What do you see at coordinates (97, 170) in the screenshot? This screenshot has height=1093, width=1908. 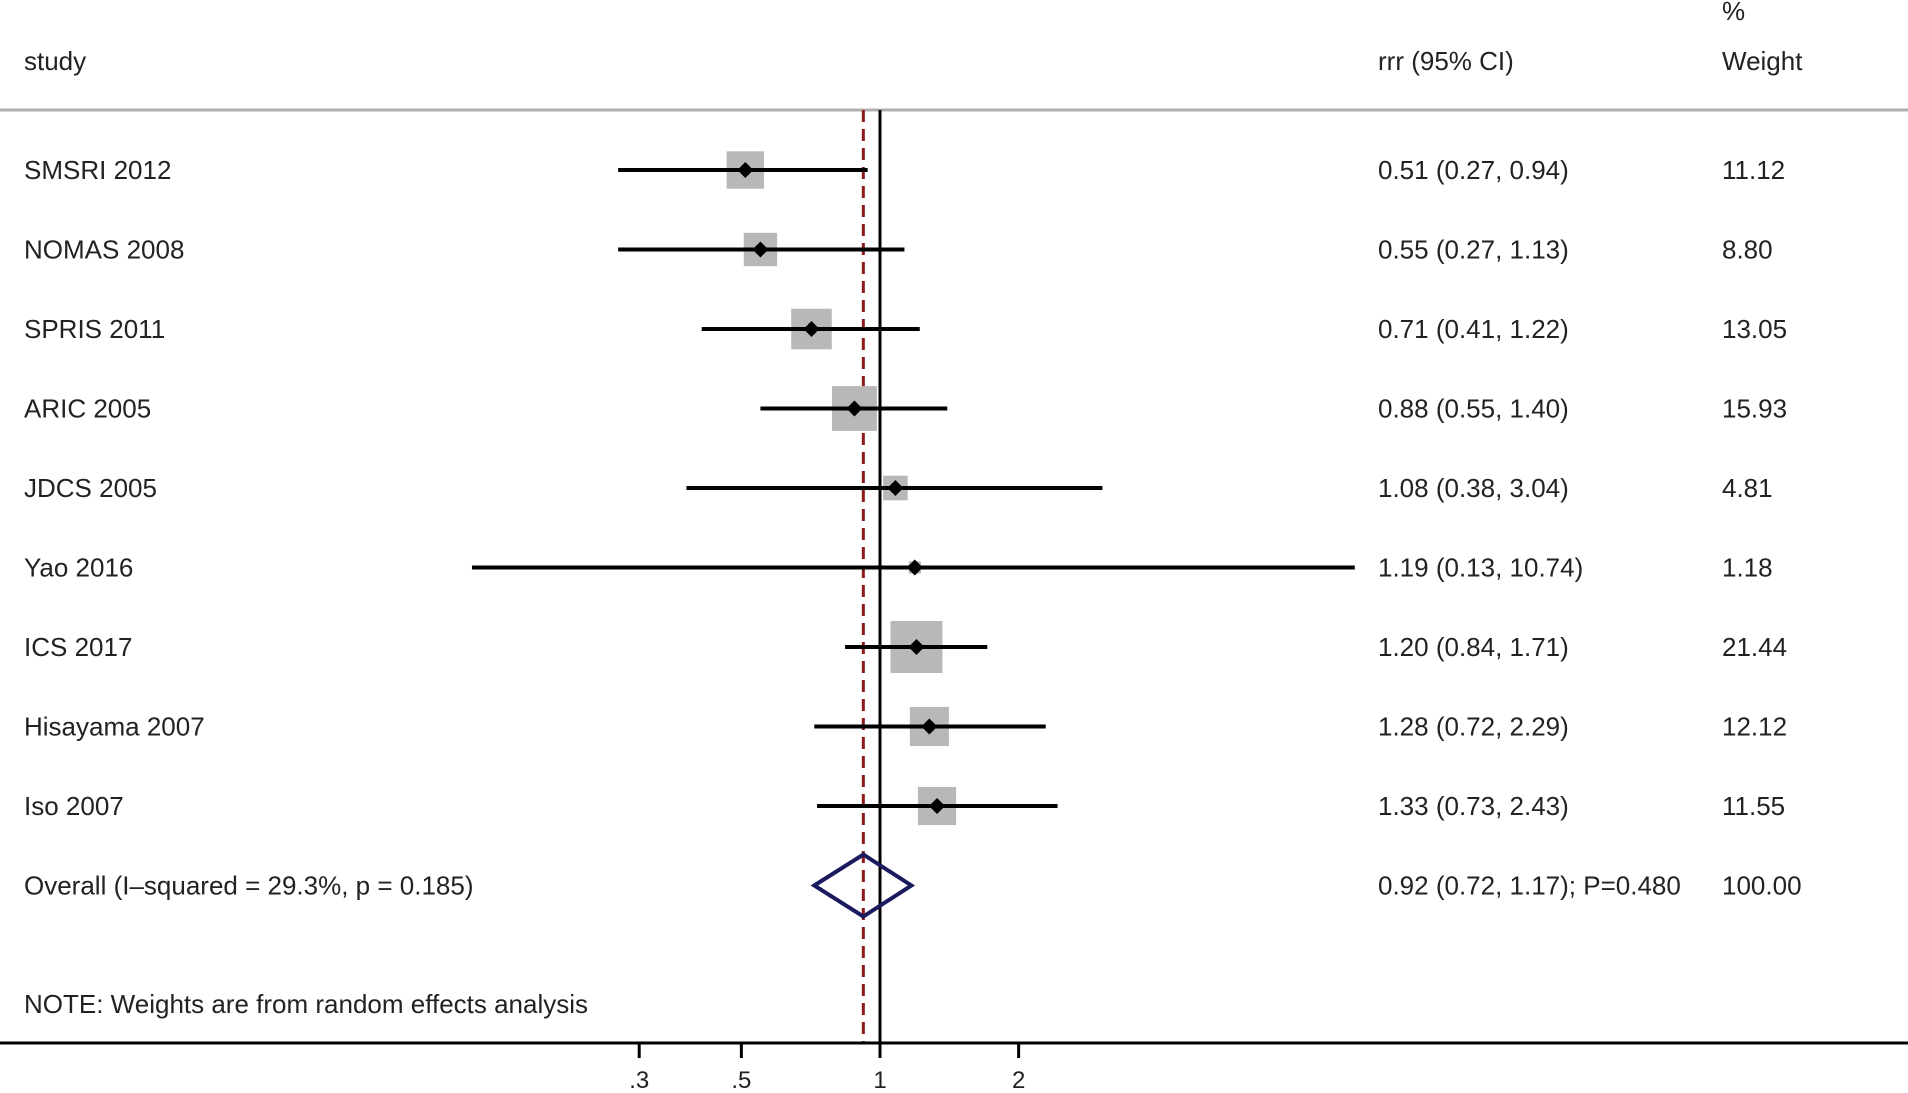 I see `study-name: SMSRI 2012` at bounding box center [97, 170].